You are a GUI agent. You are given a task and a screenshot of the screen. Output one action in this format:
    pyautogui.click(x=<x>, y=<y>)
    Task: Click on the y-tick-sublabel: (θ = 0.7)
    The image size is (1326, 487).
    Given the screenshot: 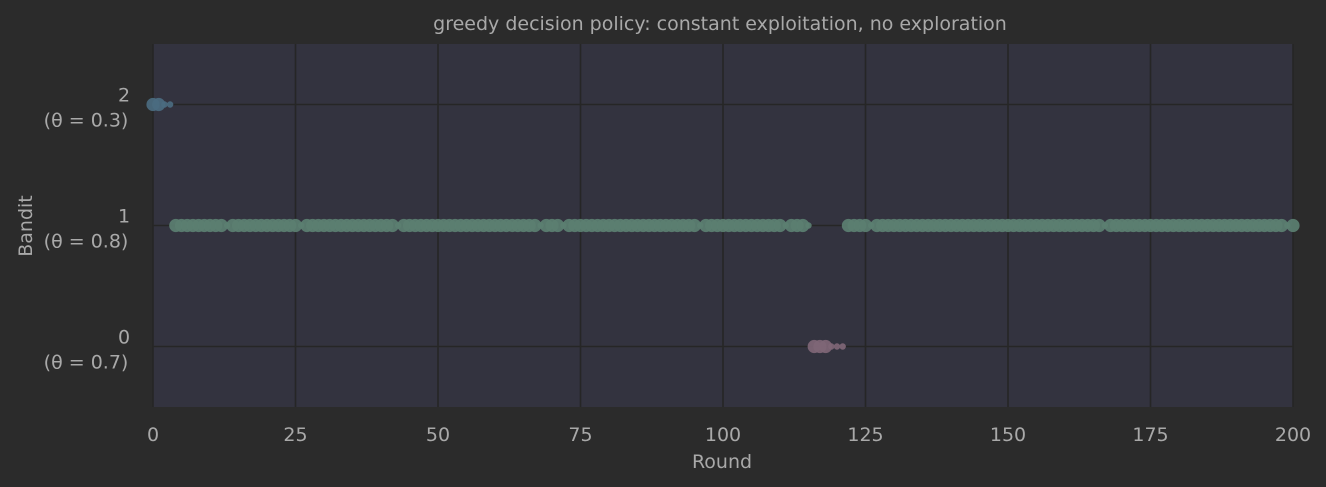 What is the action you would take?
    pyautogui.click(x=86, y=363)
    